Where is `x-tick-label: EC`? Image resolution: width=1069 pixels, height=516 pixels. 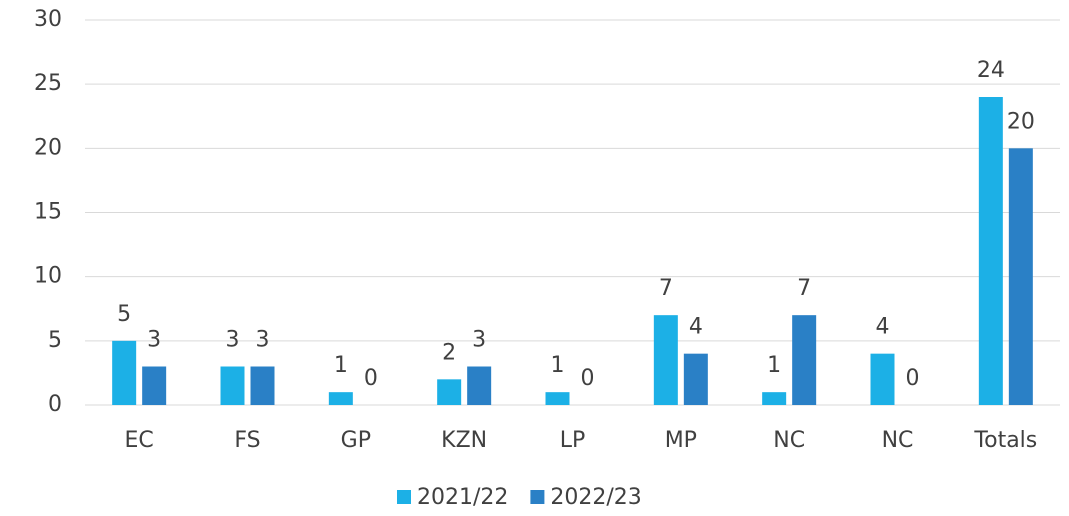 x-tick-label: EC is located at coordinates (139, 440).